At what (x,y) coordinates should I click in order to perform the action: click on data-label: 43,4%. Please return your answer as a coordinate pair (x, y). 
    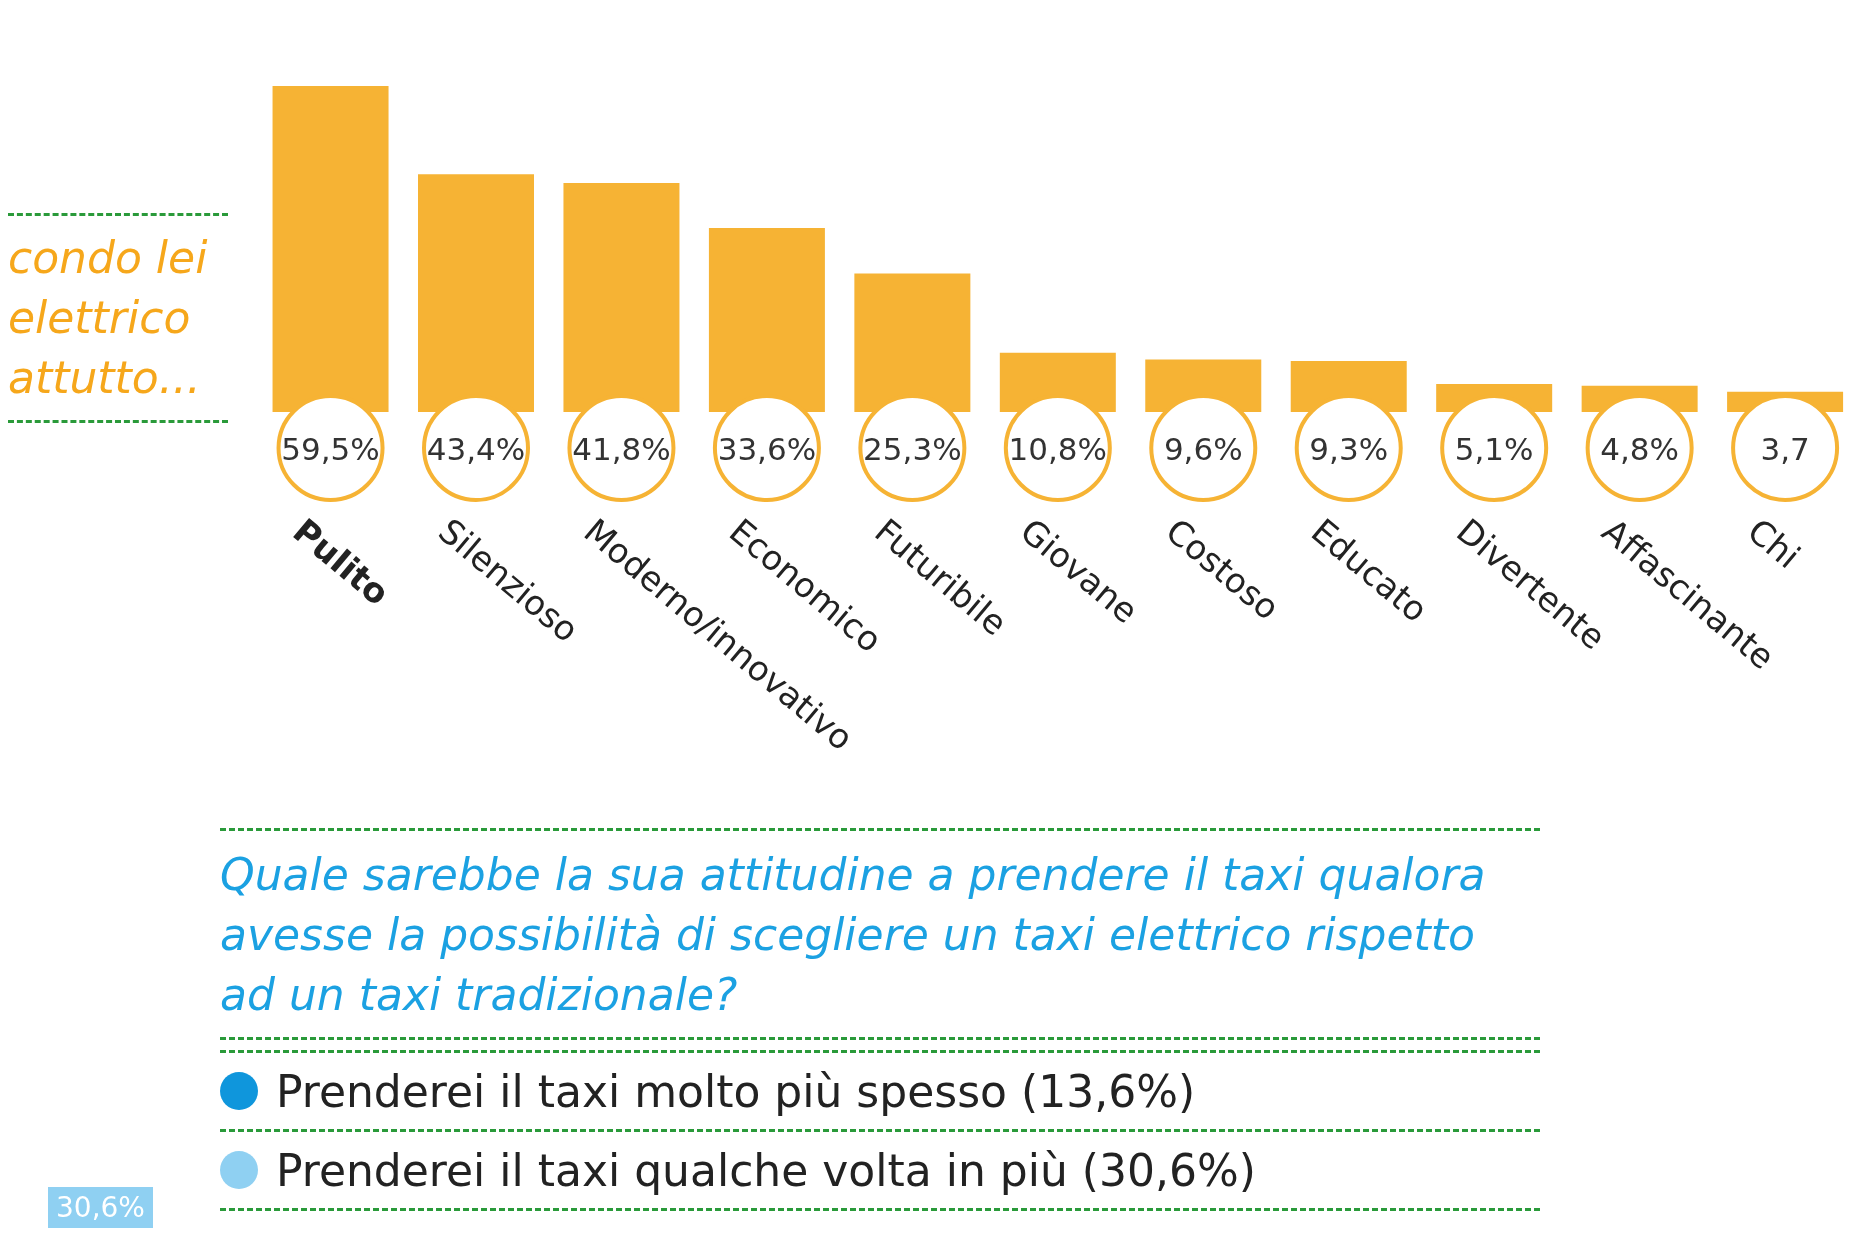
    Looking at the image, I should click on (476, 449).